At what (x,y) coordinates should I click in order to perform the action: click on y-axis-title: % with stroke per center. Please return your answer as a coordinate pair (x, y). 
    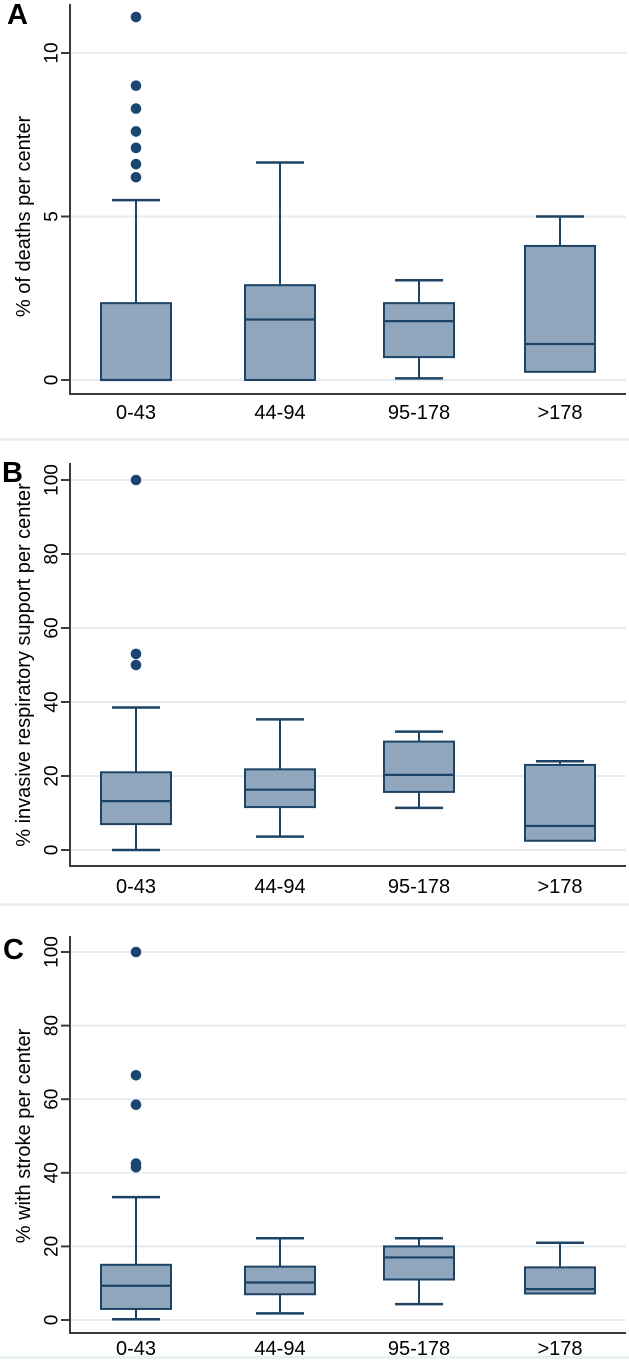
    Looking at the image, I should click on (24, 1135).